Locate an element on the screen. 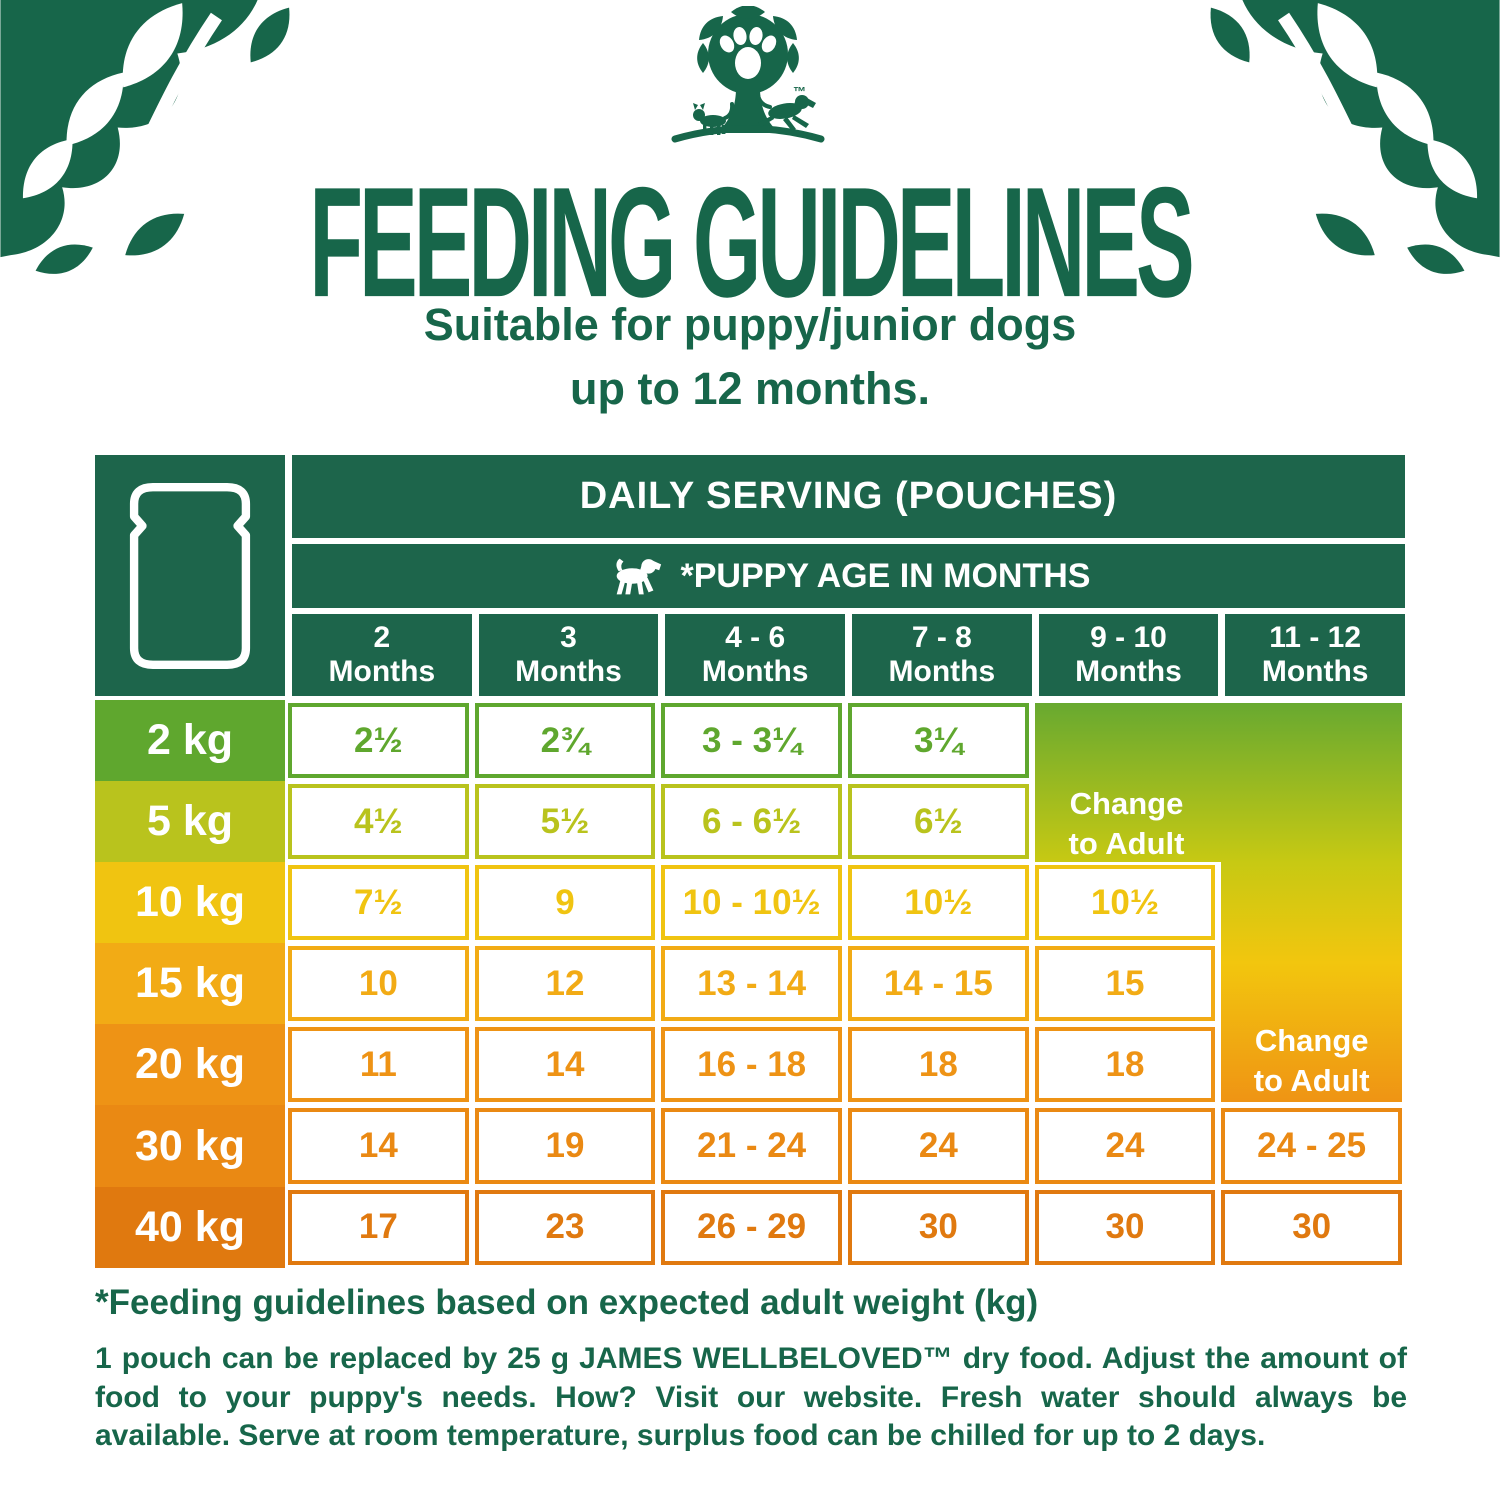 The image size is (1500, 1500). pouch-icon is located at coordinates (190, 575).